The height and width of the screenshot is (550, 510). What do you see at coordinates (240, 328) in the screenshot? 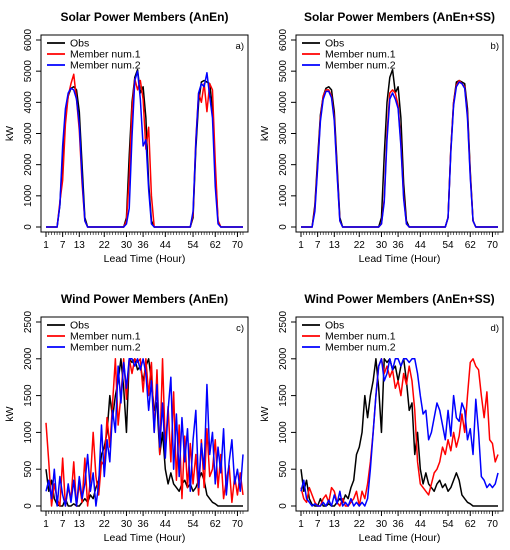
I see `panel-label: c)` at bounding box center [240, 328].